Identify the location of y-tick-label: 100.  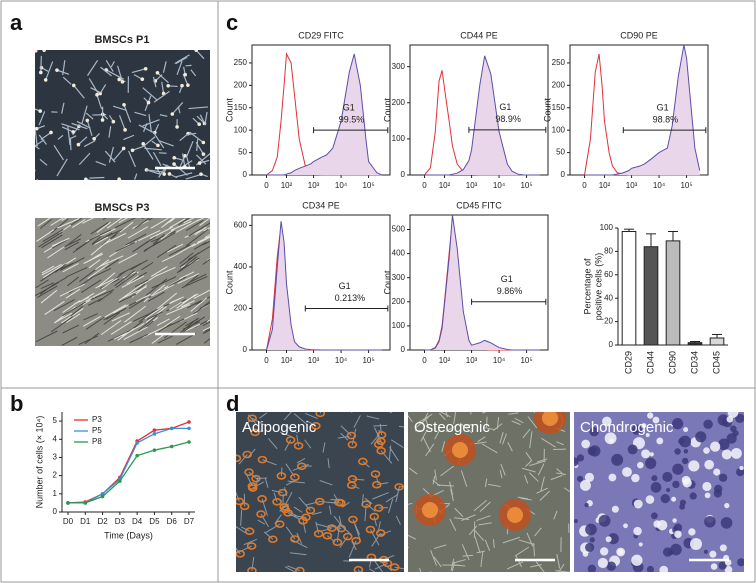
(399, 138).